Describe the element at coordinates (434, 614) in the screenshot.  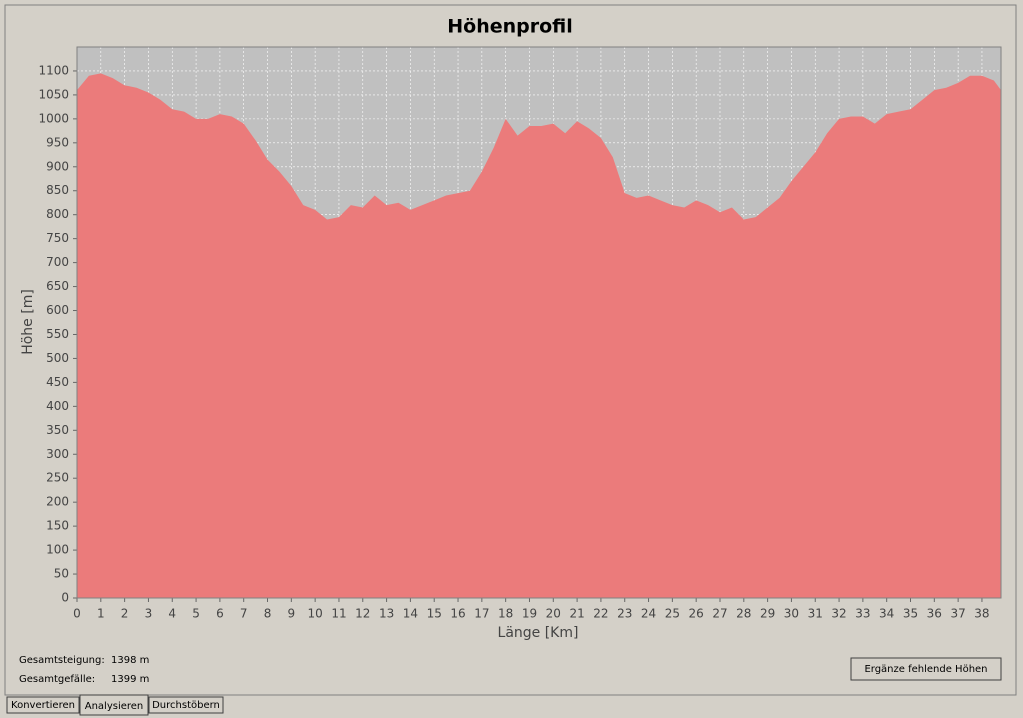
I see `x-tick-label: 15` at that location.